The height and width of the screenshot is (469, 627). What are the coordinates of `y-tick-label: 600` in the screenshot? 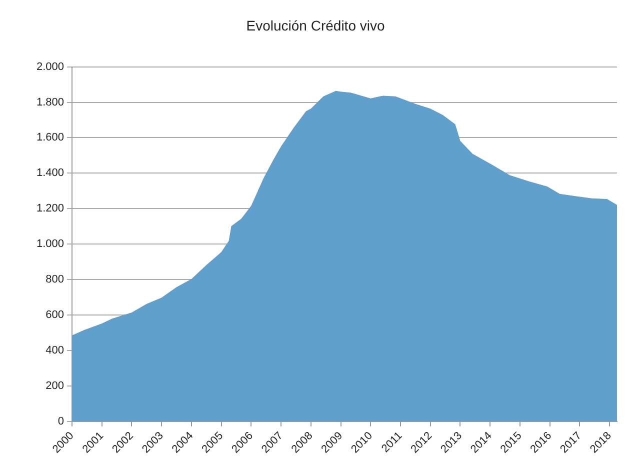 It's located at (55, 315).